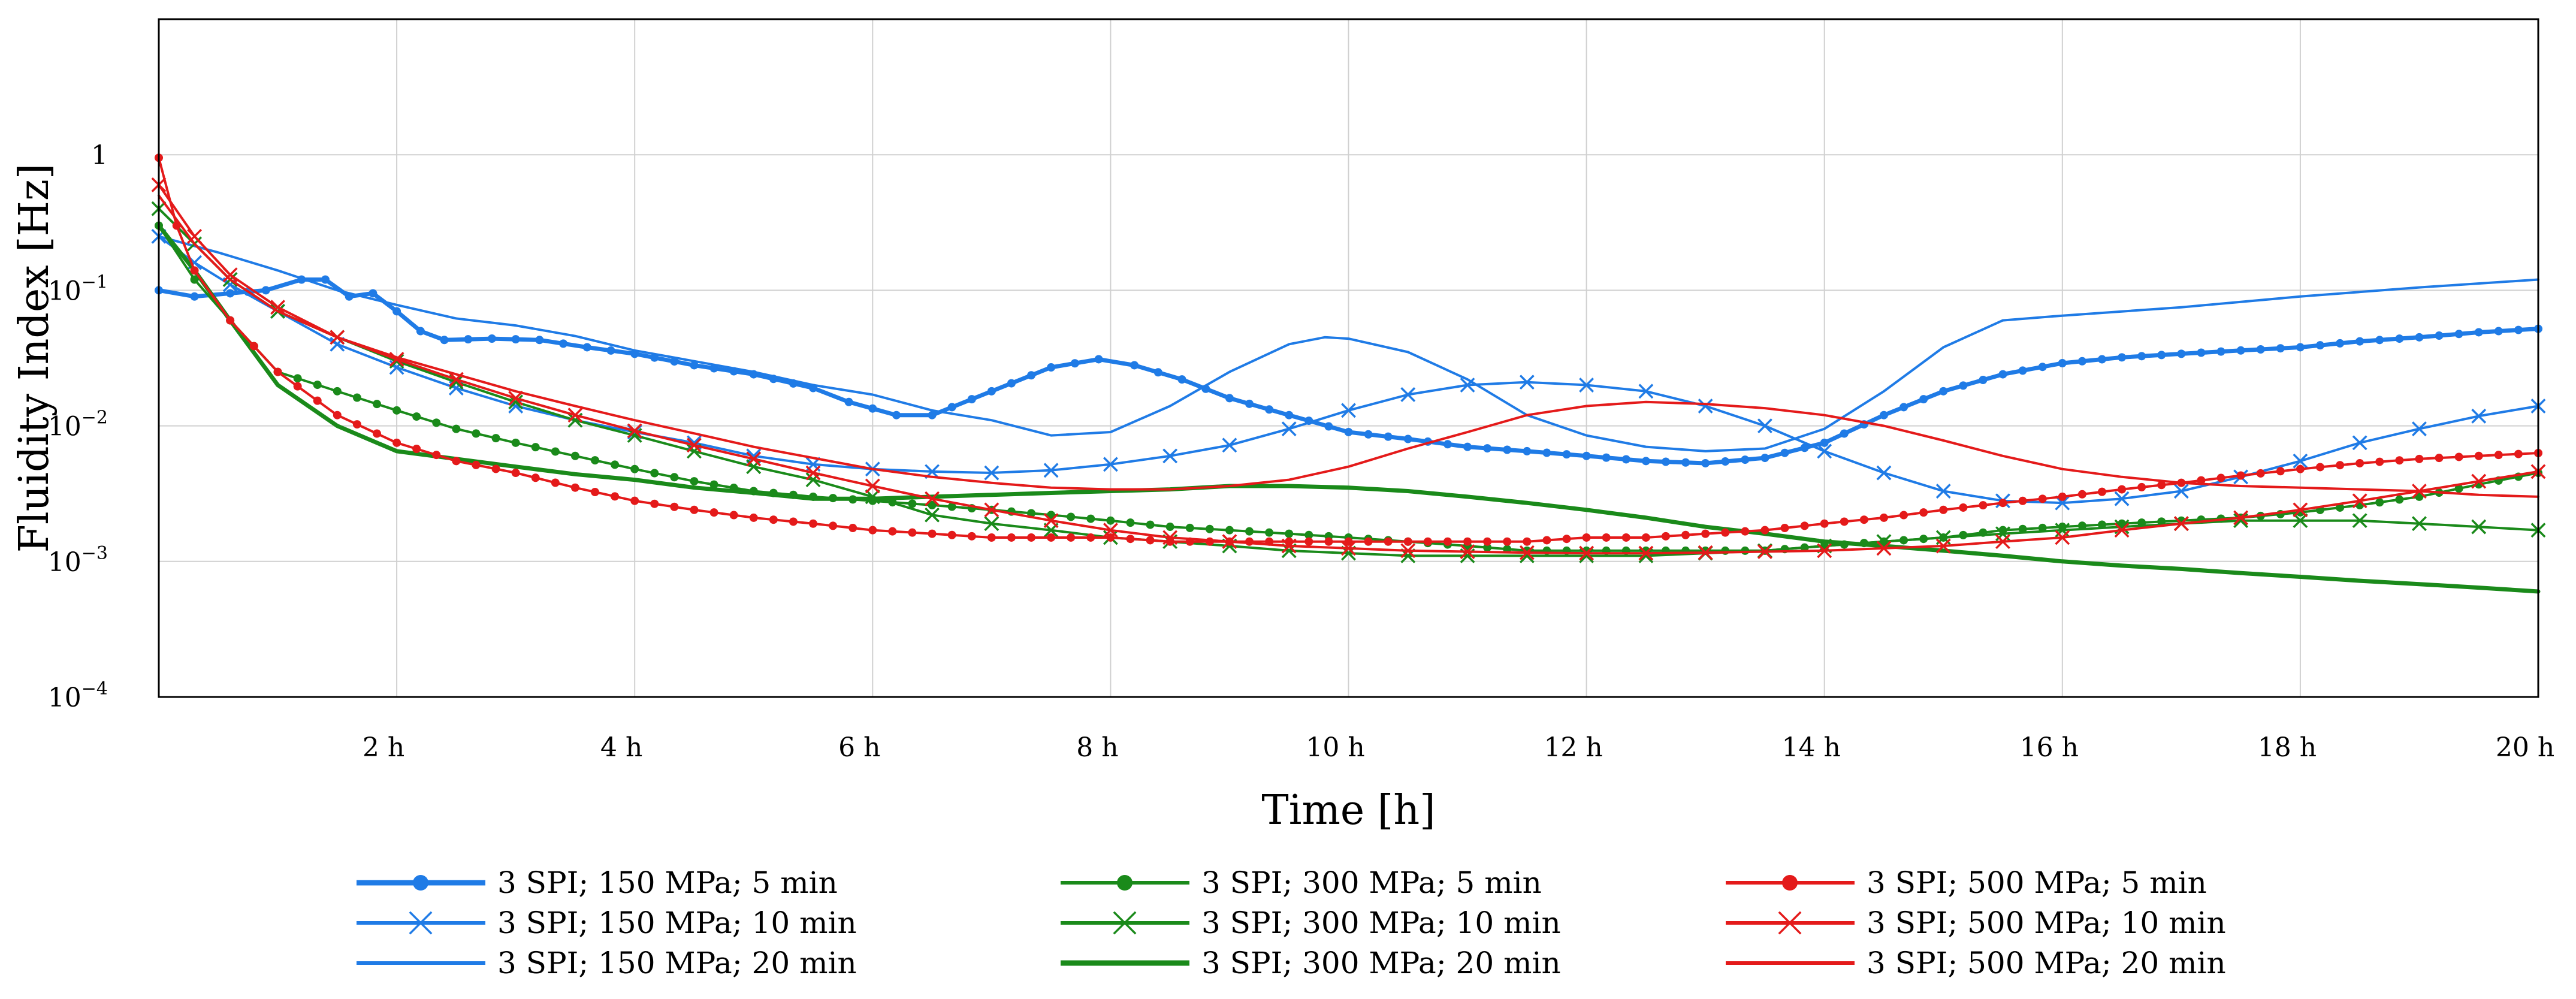 This screenshot has height=999, width=2576. Describe the element at coordinates (677, 963) in the screenshot. I see `legend-label: 3 SPI; 150 MPa; 20 min` at that location.